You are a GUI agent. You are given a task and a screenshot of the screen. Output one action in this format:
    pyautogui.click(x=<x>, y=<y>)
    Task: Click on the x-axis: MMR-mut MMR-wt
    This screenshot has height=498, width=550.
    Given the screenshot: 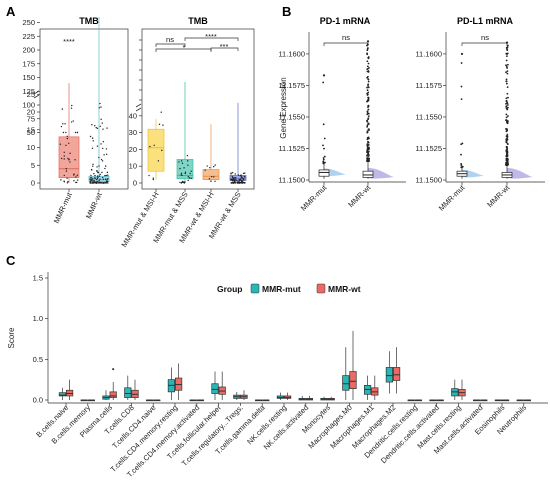 What is the action you would take?
    pyautogui.click(x=474, y=197)
    